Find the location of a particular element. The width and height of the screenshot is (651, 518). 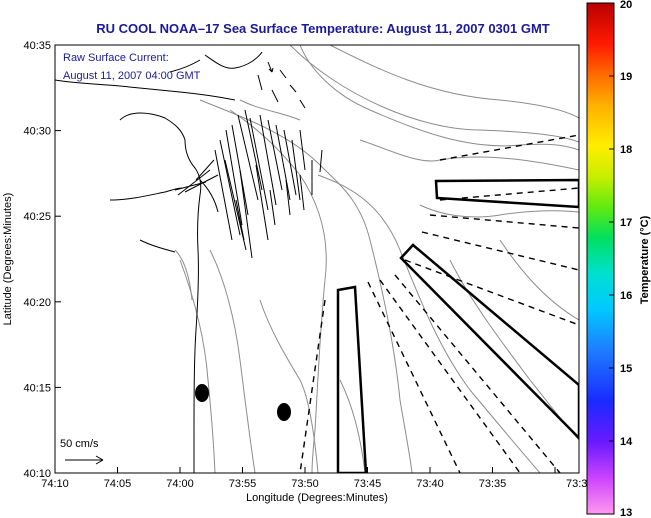

y-axis-ticks is located at coordinates (58, 259).